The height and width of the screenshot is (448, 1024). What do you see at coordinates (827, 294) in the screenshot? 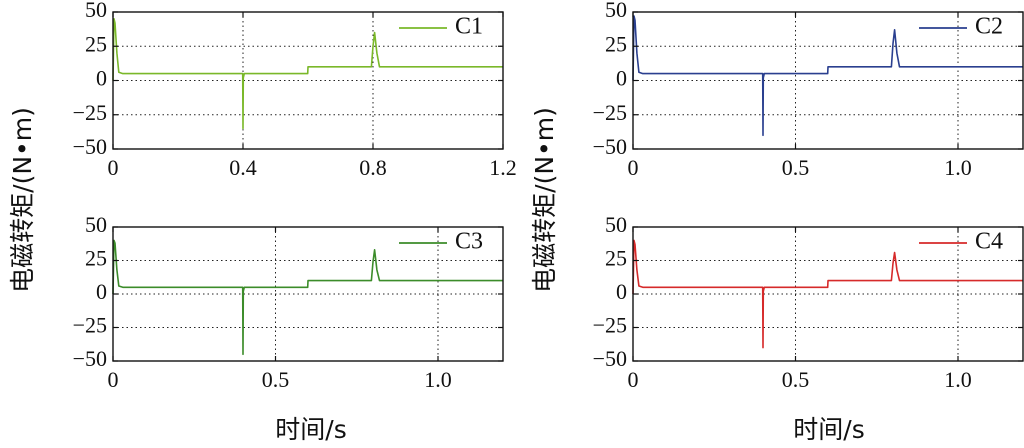
I see `series-line-c4` at bounding box center [827, 294].